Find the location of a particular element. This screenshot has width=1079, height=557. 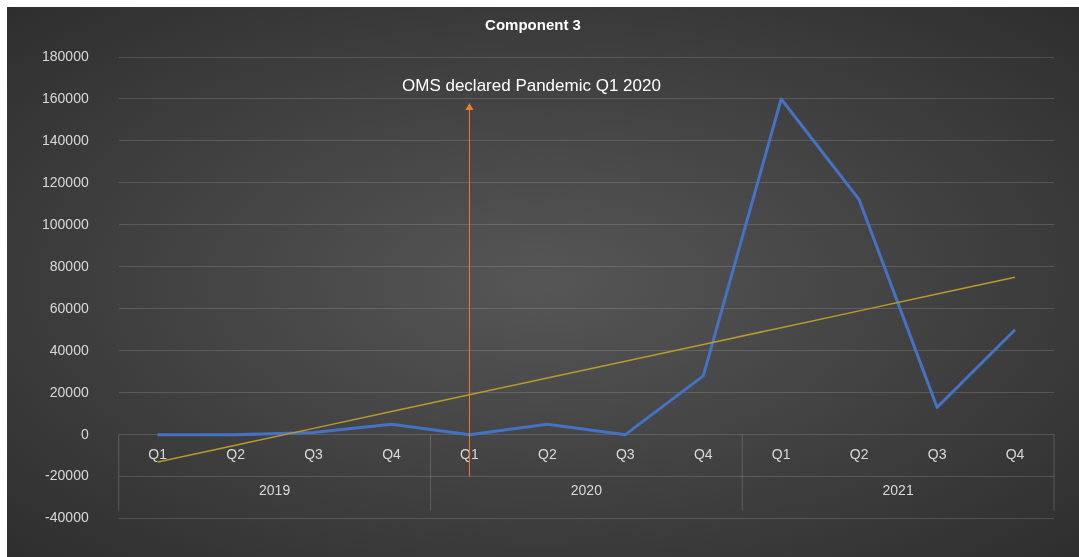

chart-title: Component 3 is located at coordinates (533, 25).